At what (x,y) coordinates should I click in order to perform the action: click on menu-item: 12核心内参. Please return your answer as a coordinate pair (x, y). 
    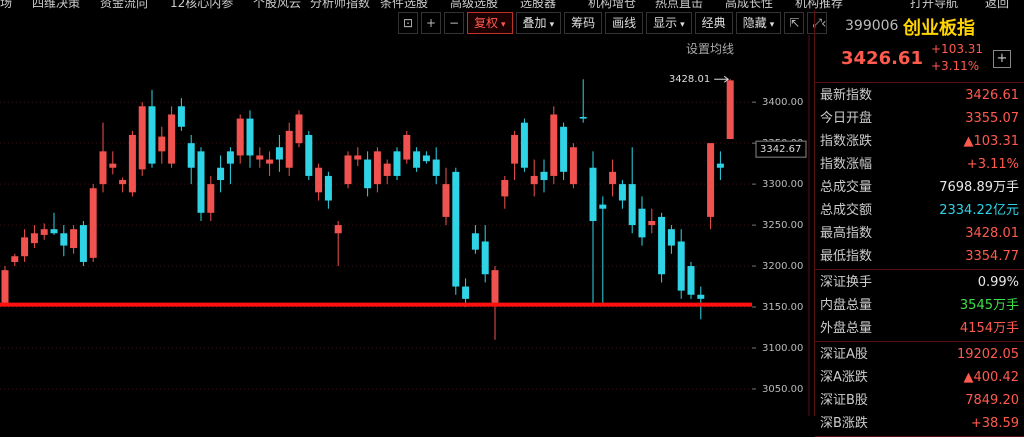
    Looking at the image, I should click on (202, 5).